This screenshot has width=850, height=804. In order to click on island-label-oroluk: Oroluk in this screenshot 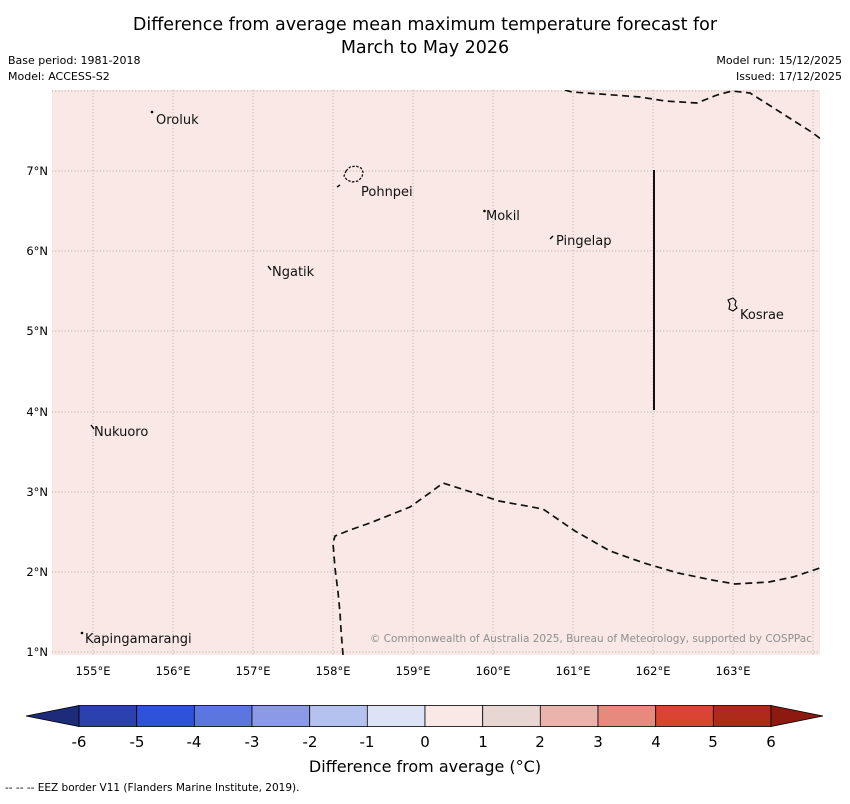, I will do `click(177, 120)`.